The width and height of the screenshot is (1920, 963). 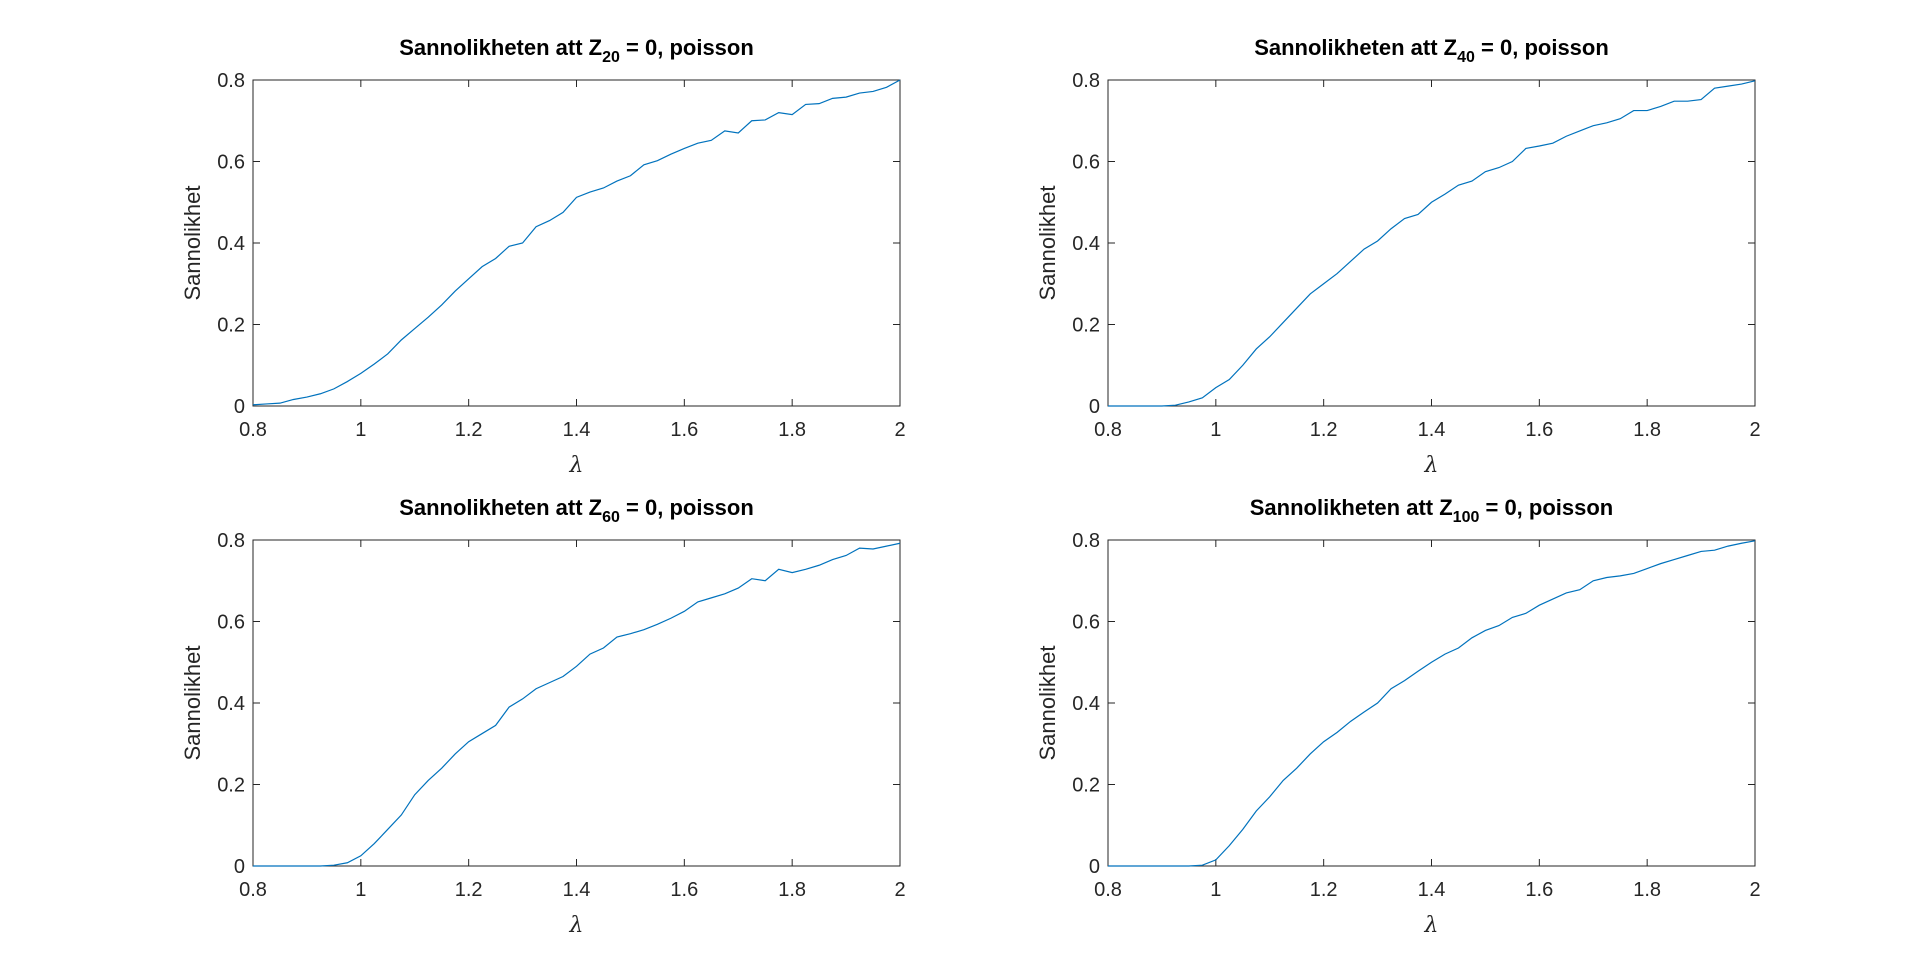 I want to click on plot-title: Sannolikheten att Z60 = 0, poisson, so click(x=576, y=510).